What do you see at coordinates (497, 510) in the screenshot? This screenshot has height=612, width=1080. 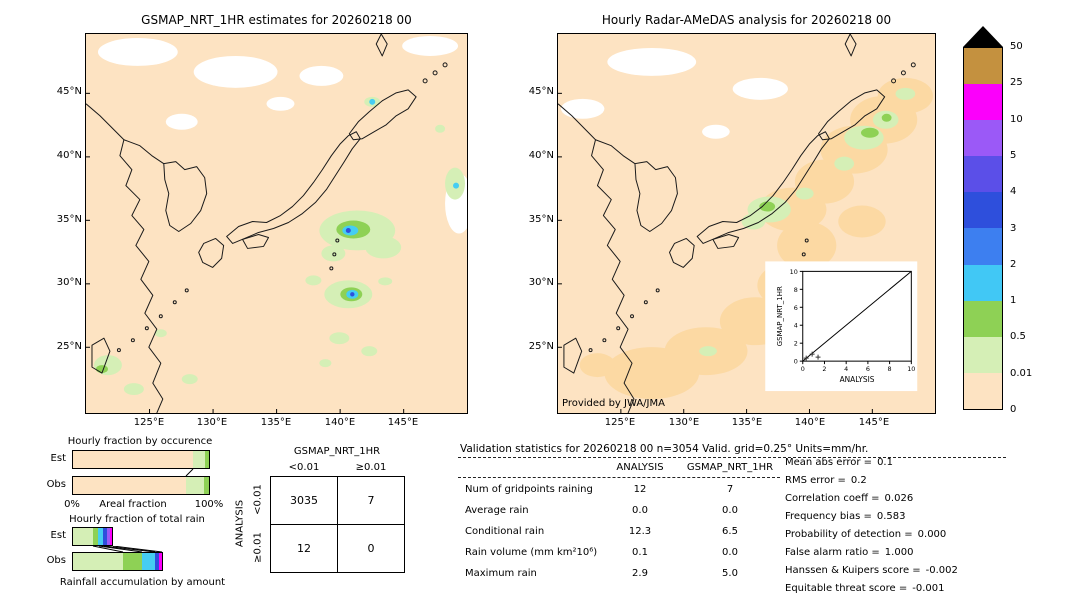 I see `stats-row-label: Average rain` at bounding box center [497, 510].